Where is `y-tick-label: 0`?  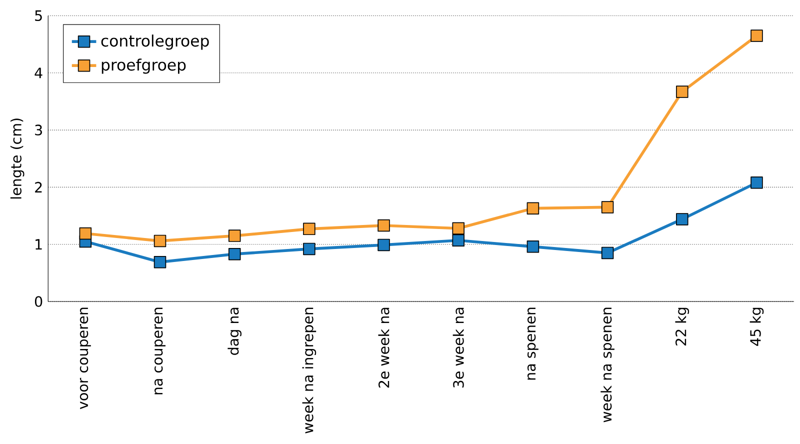 y-tick-label: 0 is located at coordinates (38, 301).